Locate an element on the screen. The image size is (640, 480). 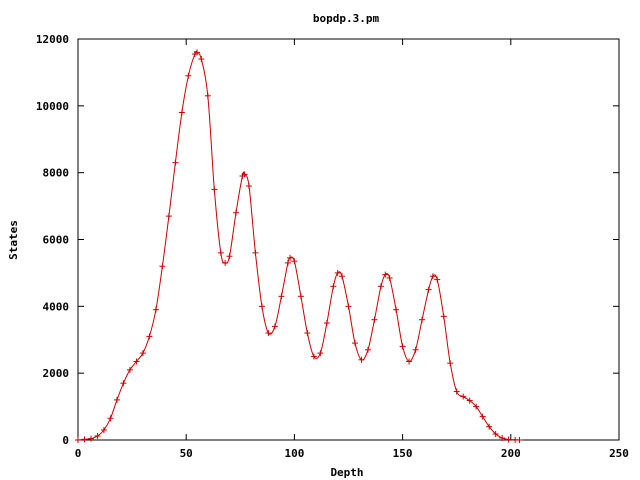
y-tick-label: 2000 is located at coordinates (56, 373).